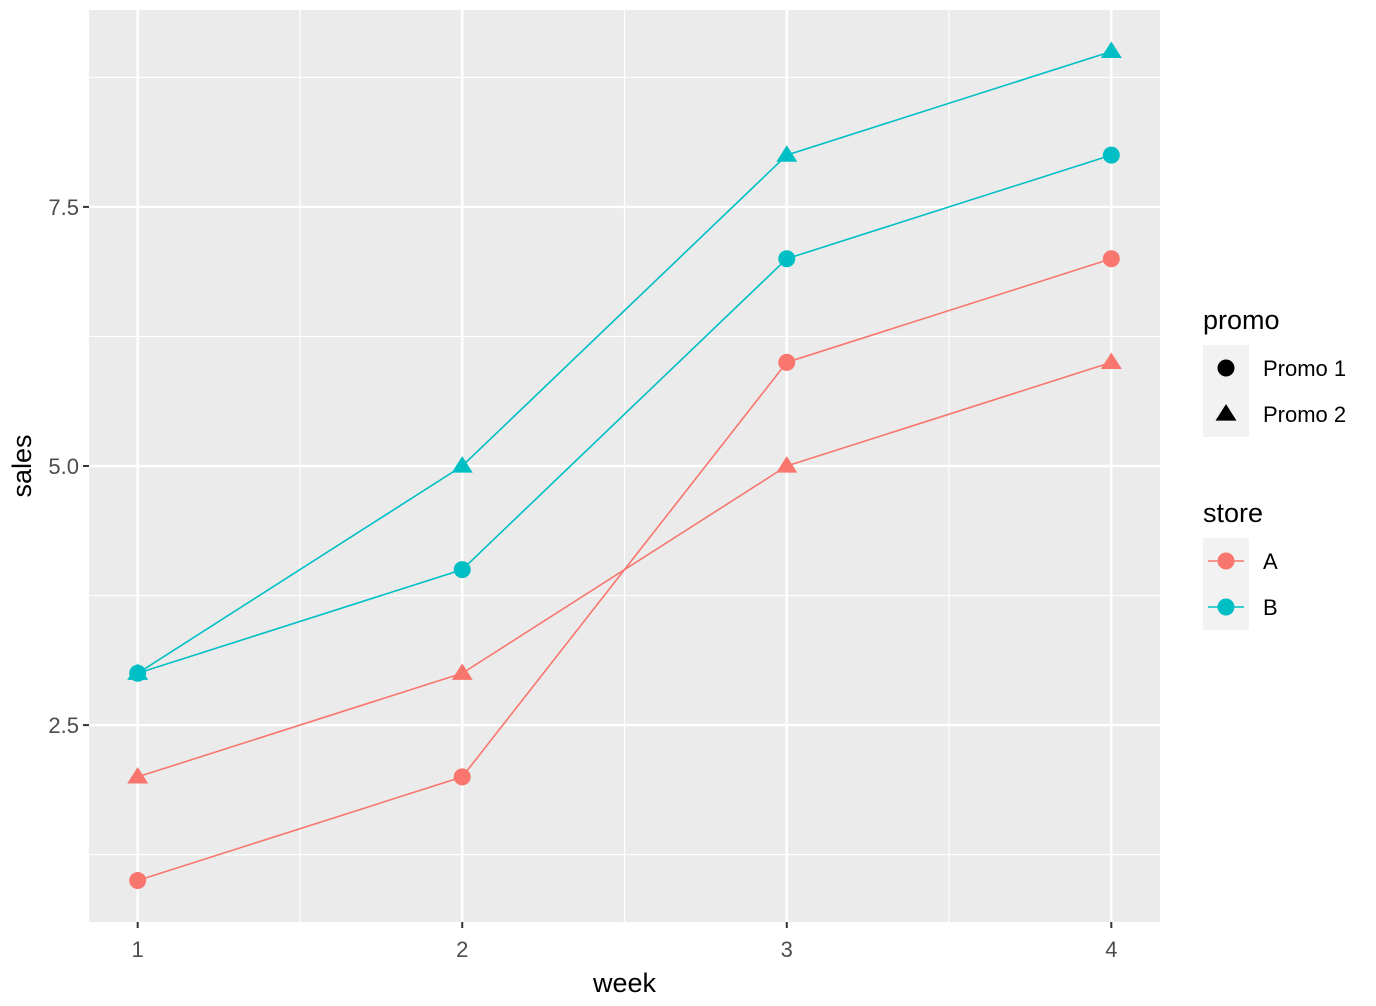 Image resolution: width=1376 pixels, height=1006 pixels. I want to click on y-tick-label: 7.5, so click(63, 207).